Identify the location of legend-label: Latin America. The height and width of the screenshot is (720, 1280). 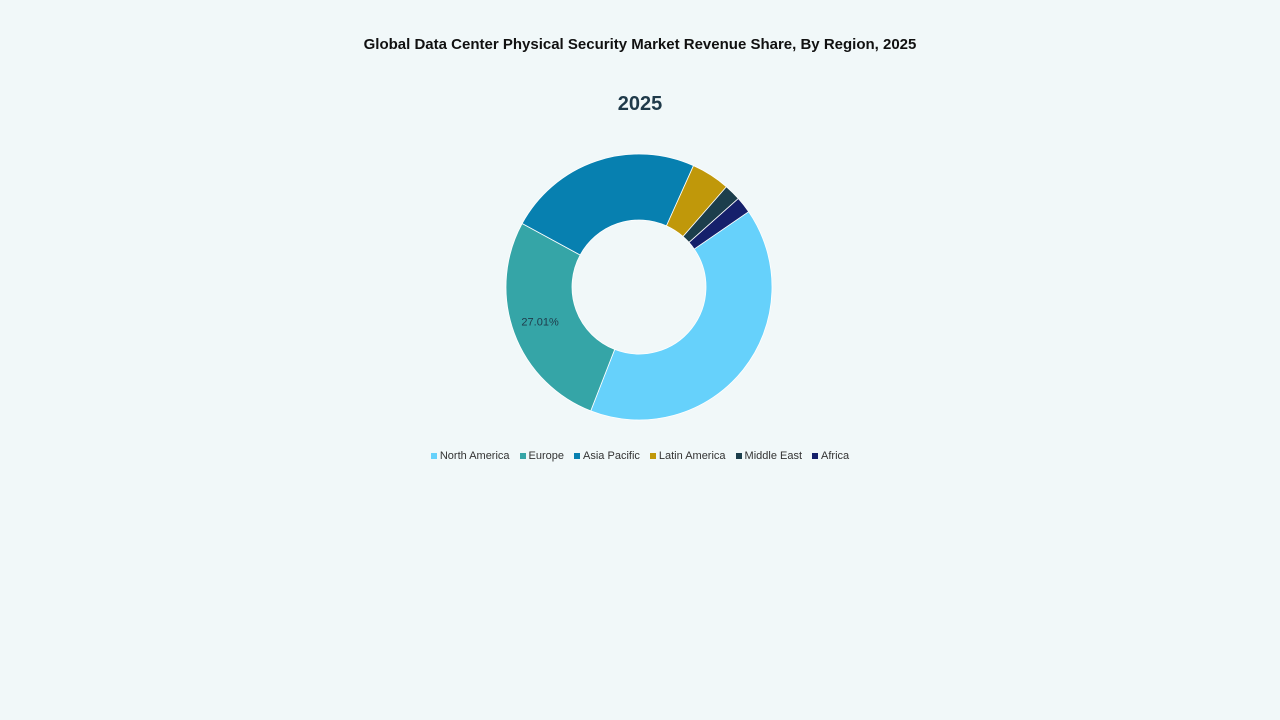
(692, 456).